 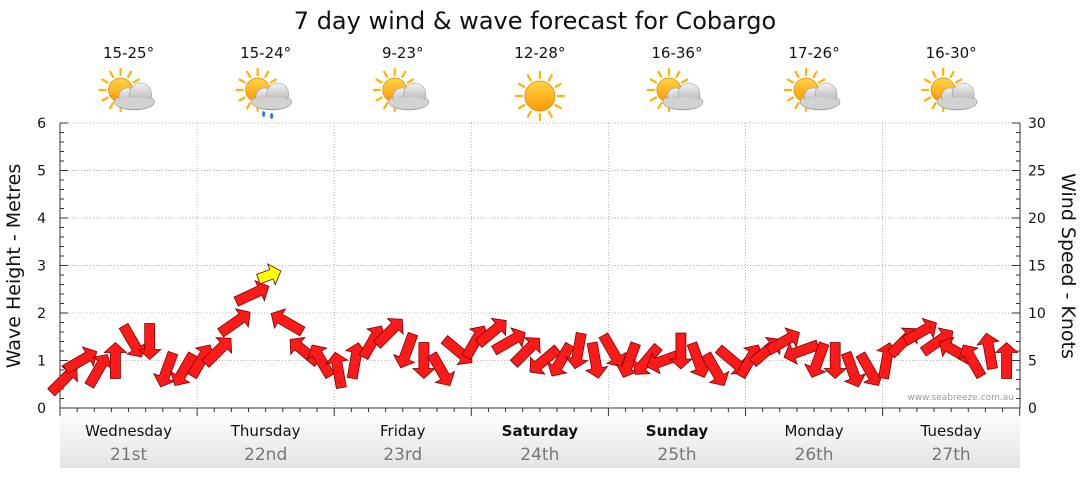 I want to click on y-axis-left-label: Wave Height - Metres, so click(x=14, y=266).